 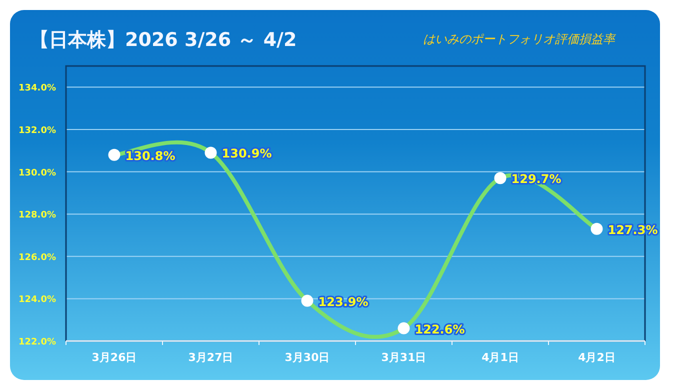 I want to click on x-tick-label: 3月31日, so click(x=403, y=357).